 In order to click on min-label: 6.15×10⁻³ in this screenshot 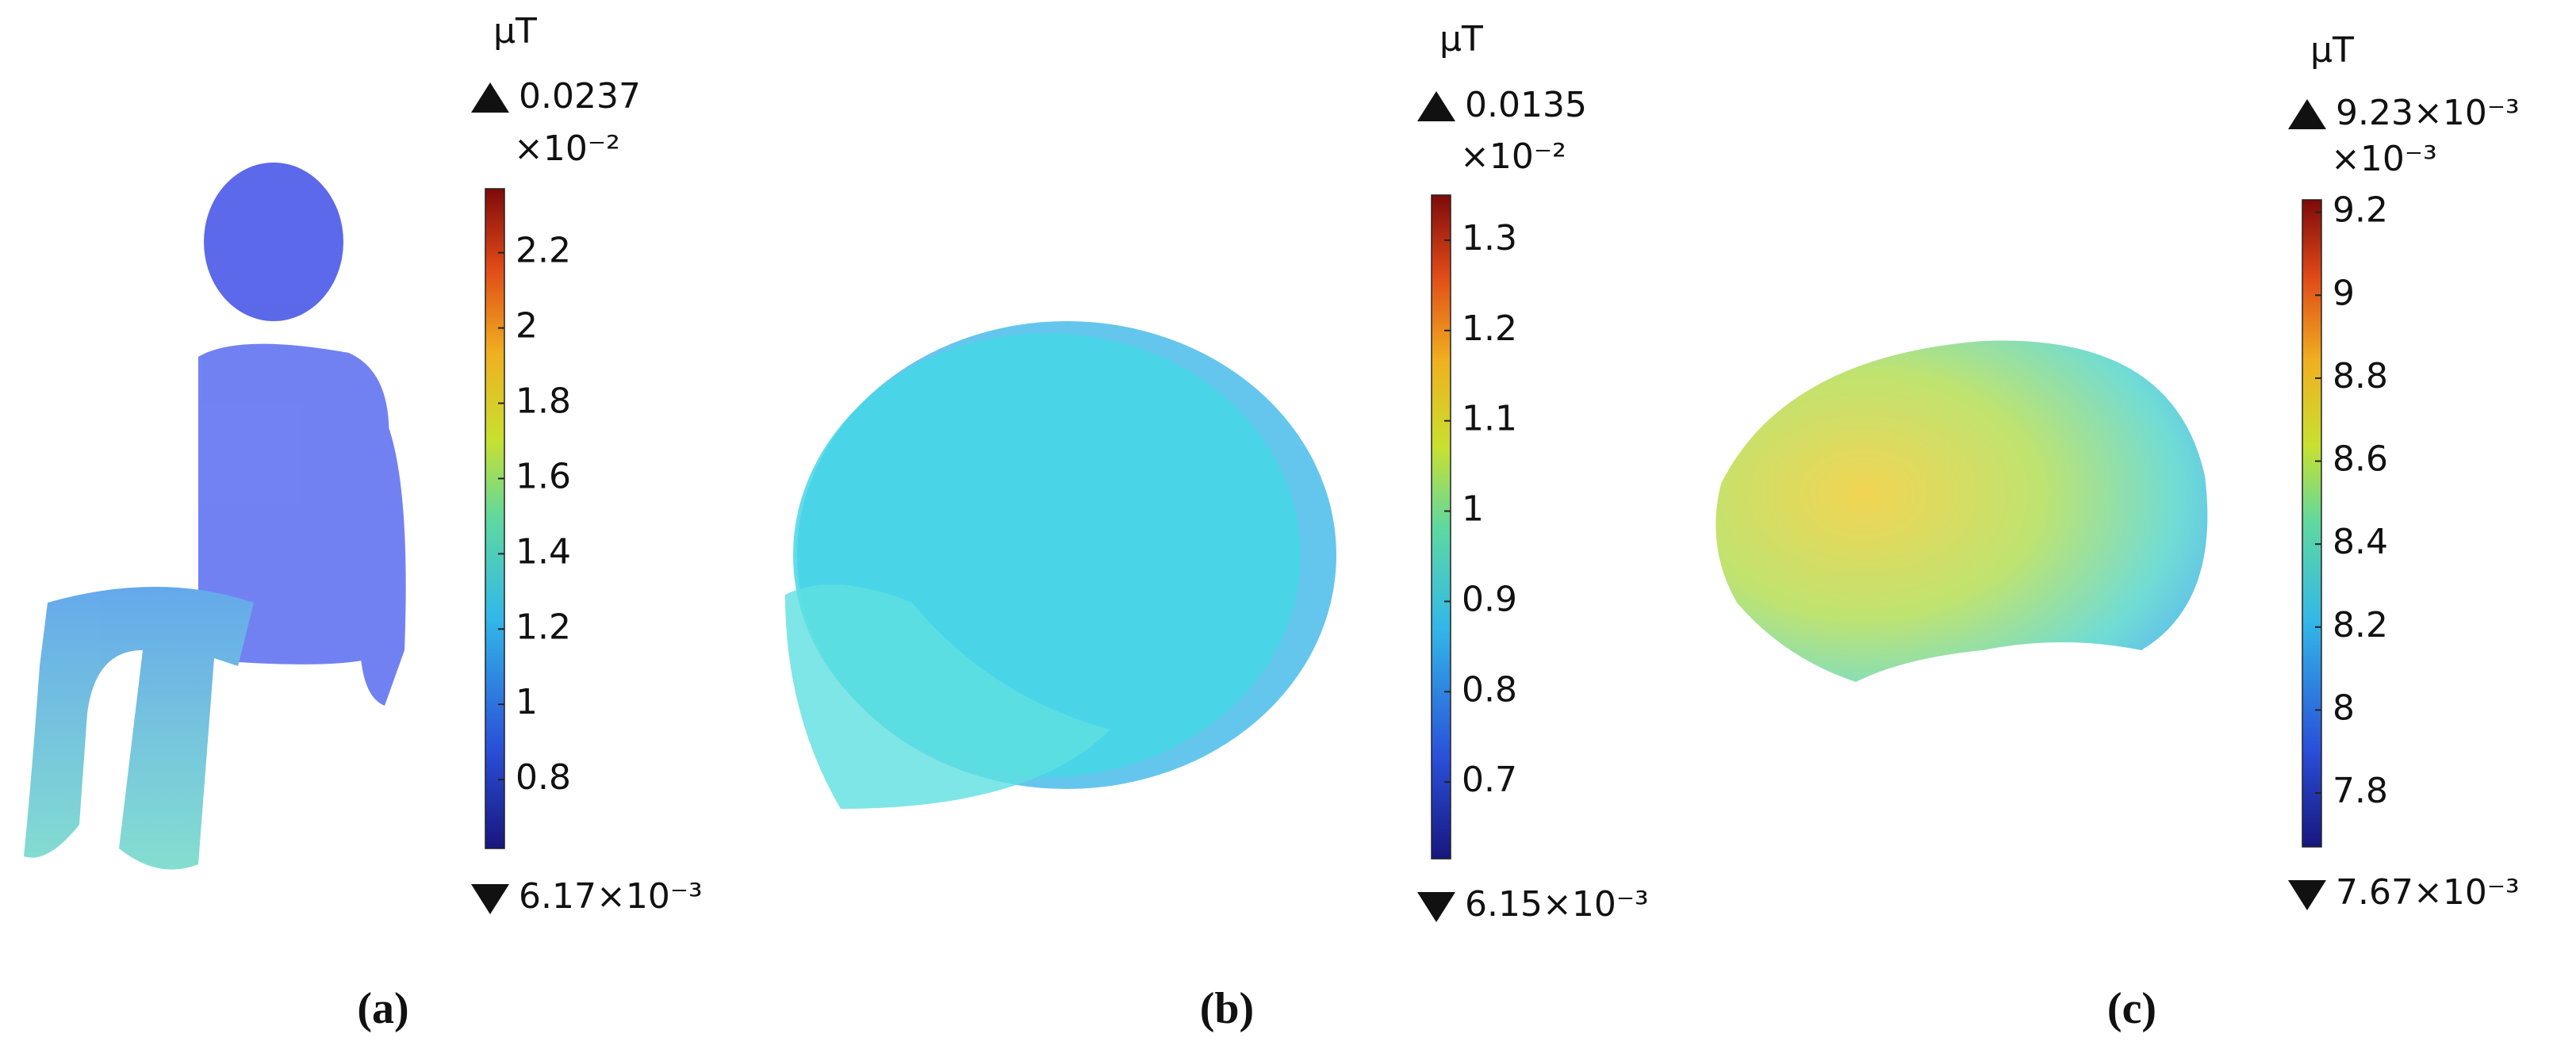, I will do `click(1557, 904)`.